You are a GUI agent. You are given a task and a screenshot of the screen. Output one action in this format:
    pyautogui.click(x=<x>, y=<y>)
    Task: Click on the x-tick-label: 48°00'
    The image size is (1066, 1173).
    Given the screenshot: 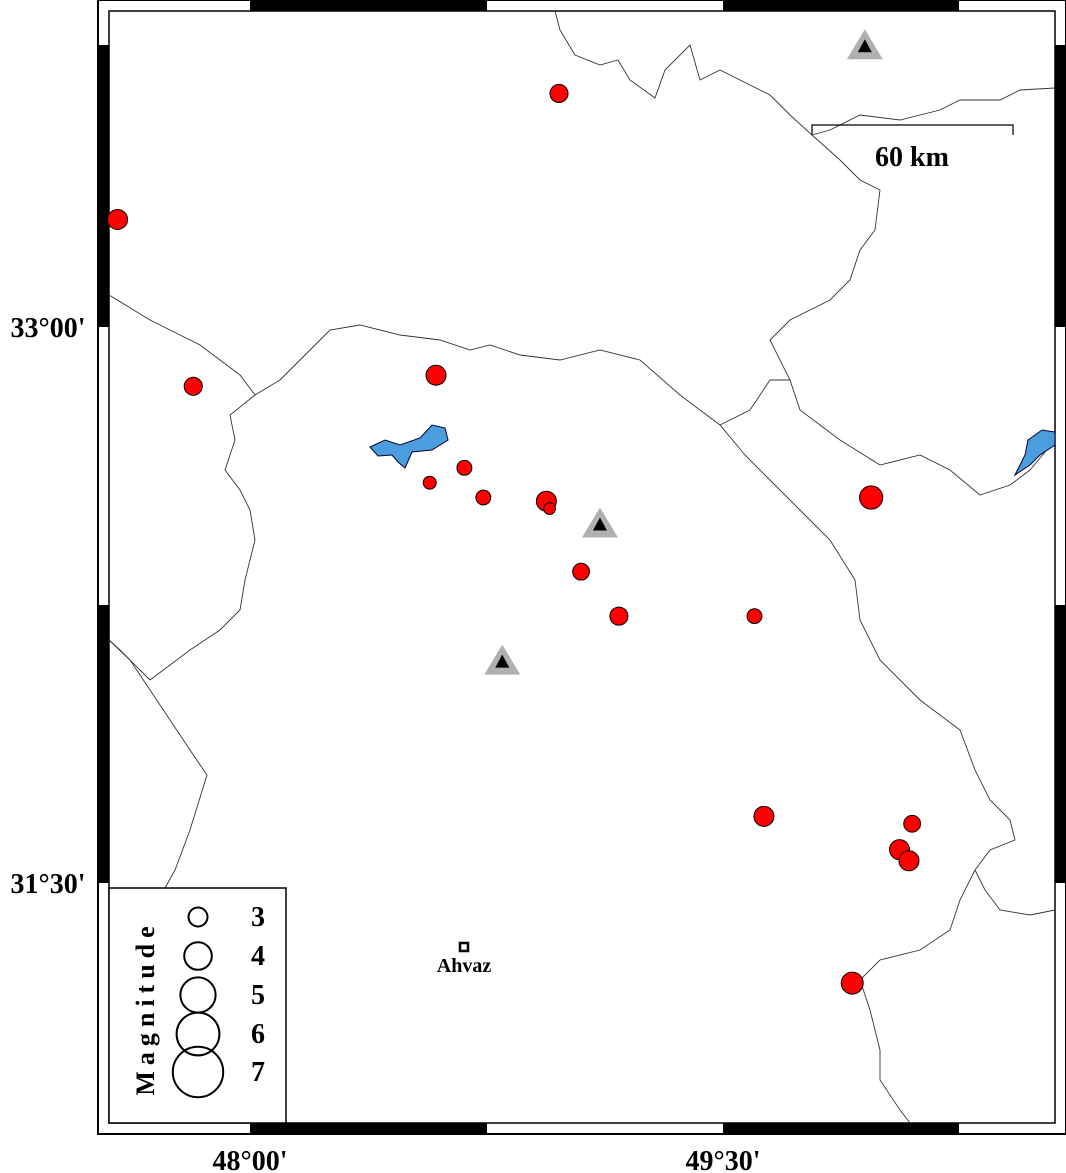 What is the action you would take?
    pyautogui.click(x=250, y=1159)
    